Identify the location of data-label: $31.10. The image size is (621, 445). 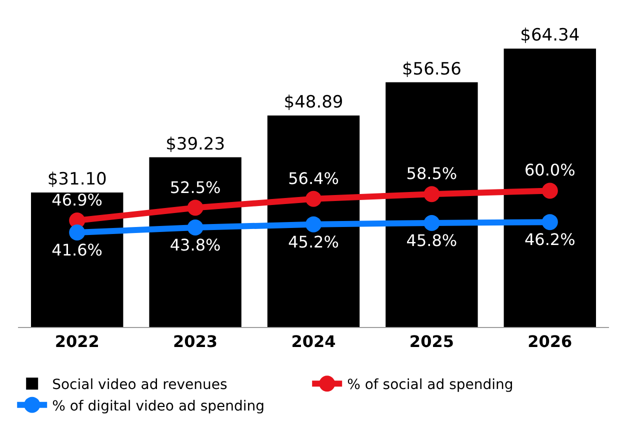
(77, 179).